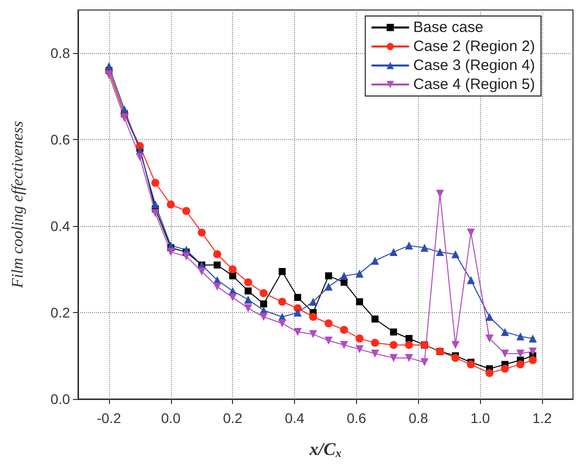  Describe the element at coordinates (171, 418) in the screenshot. I see `x-tick-label: 0.0` at that location.